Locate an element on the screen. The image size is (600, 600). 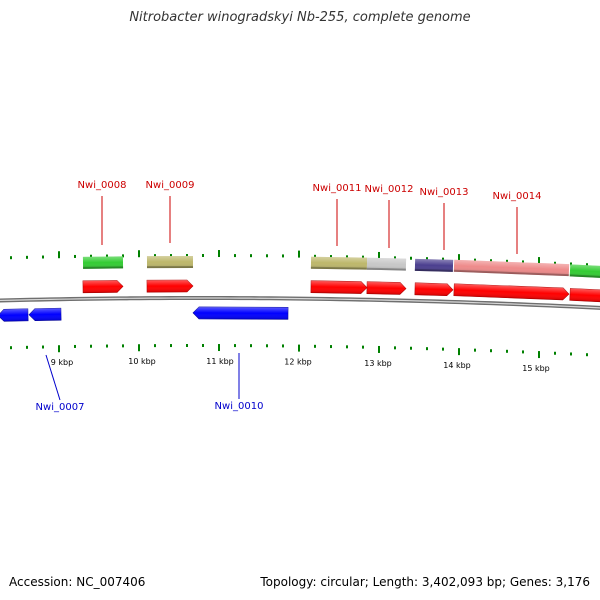
gene-nwi-0011-arrow is located at coordinates (339, 287).